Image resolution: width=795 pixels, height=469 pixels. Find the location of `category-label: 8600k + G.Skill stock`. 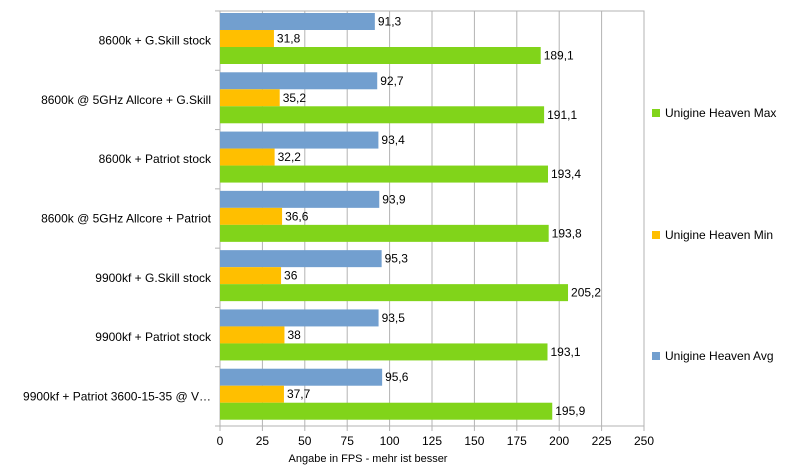

category-label: 8600k + G.Skill stock is located at coordinates (155, 41).